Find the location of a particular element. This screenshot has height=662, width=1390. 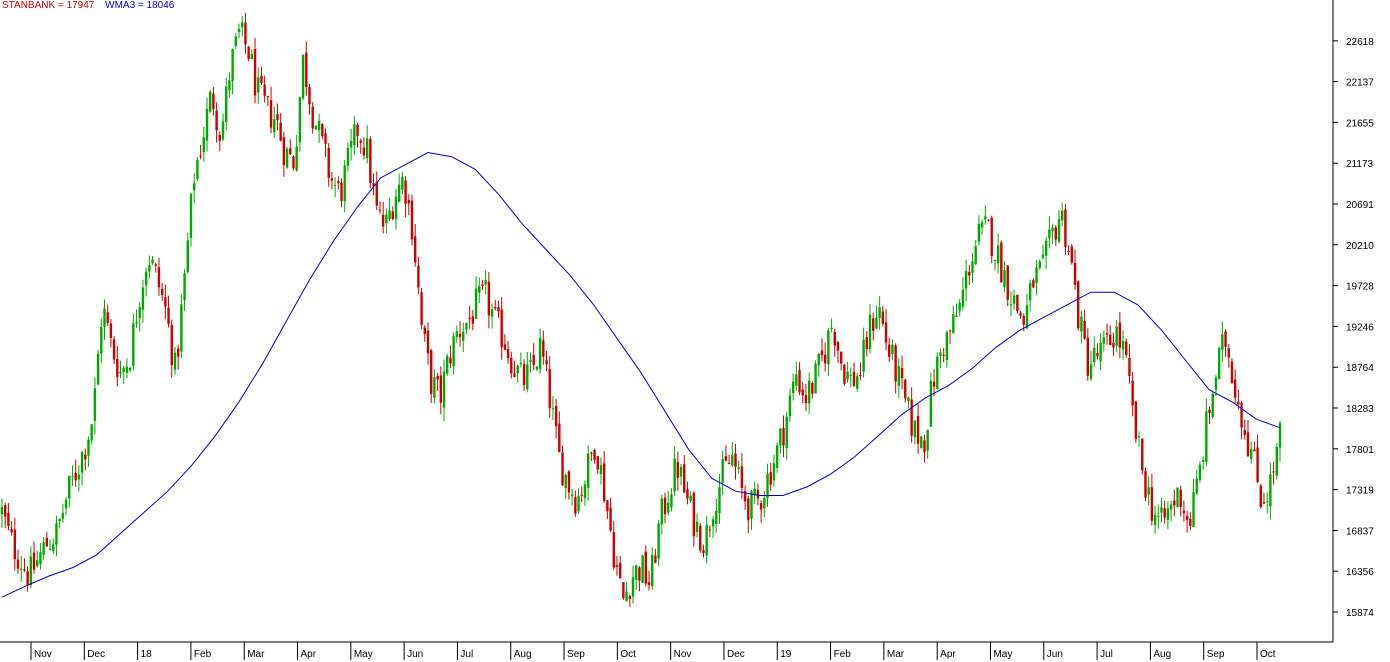

x-tick-label: Apr is located at coordinates (309, 654).